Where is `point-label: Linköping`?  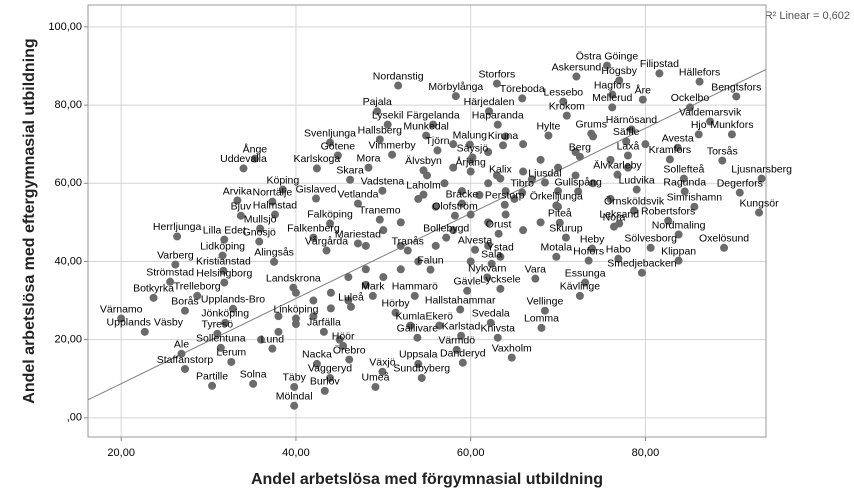
point-label: Linköping is located at coordinates (295, 309).